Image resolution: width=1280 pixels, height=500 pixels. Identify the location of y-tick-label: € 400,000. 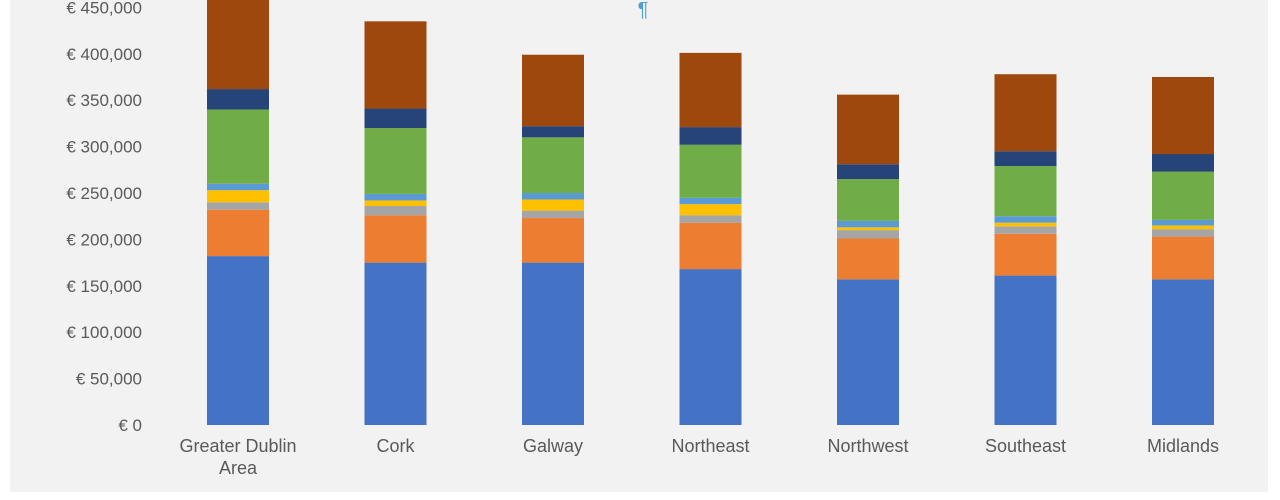
(104, 54).